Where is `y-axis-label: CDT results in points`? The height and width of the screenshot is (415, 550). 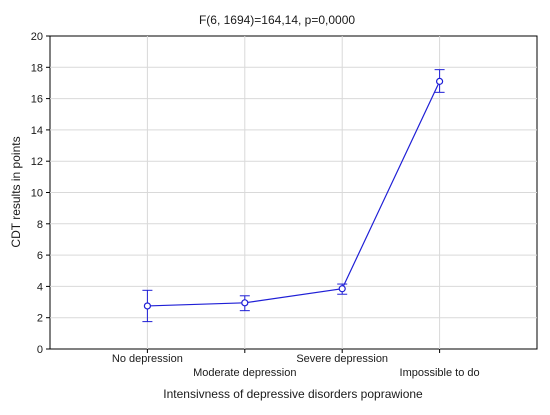
y-axis-label: CDT results in points is located at coordinates (16, 191).